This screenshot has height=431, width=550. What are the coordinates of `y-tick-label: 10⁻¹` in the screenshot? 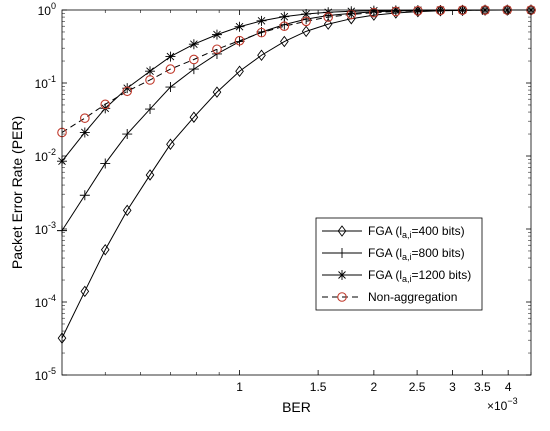 It's located at (45, 82).